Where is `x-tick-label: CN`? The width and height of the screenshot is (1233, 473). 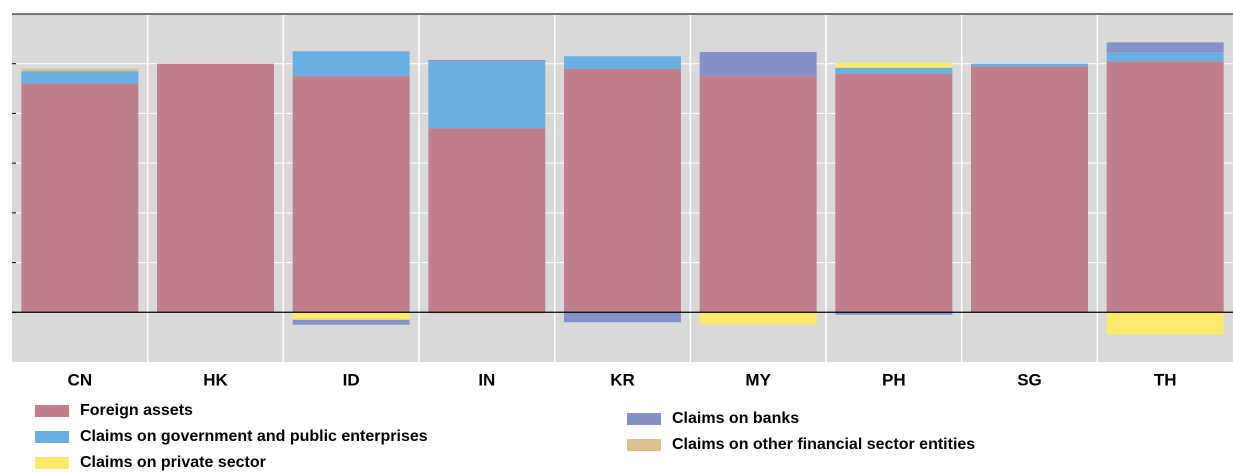 x-tick-label: CN is located at coordinates (80, 379).